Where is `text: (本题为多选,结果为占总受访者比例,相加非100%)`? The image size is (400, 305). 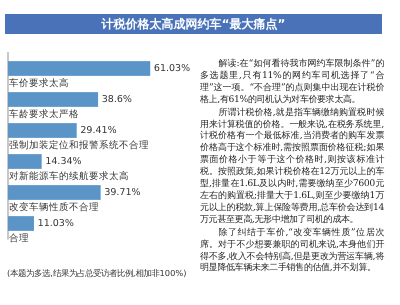 text: (本题为多选,结果为占总受访者比例,相加非100%) is located at coordinates (96, 273).